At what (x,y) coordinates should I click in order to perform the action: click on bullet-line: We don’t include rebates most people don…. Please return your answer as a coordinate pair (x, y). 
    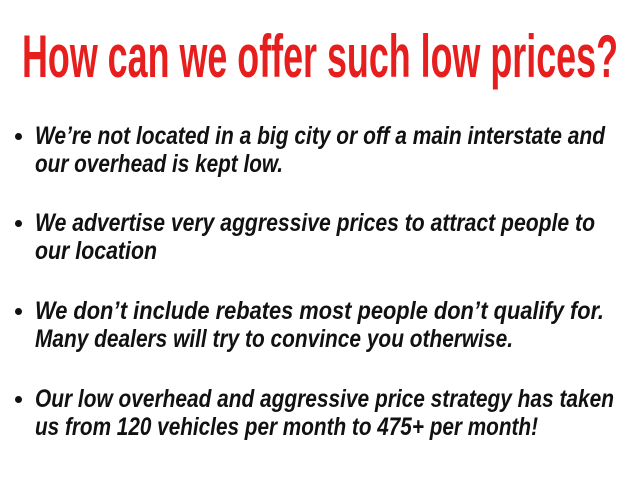
    Looking at the image, I should click on (319, 311).